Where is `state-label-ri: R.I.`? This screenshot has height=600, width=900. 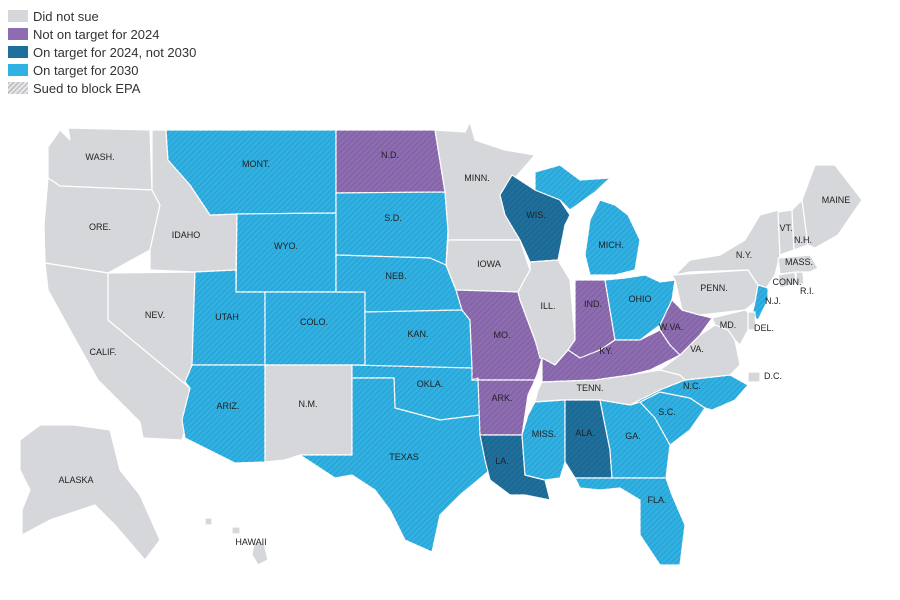 state-label-ri: R.I. is located at coordinates (807, 291).